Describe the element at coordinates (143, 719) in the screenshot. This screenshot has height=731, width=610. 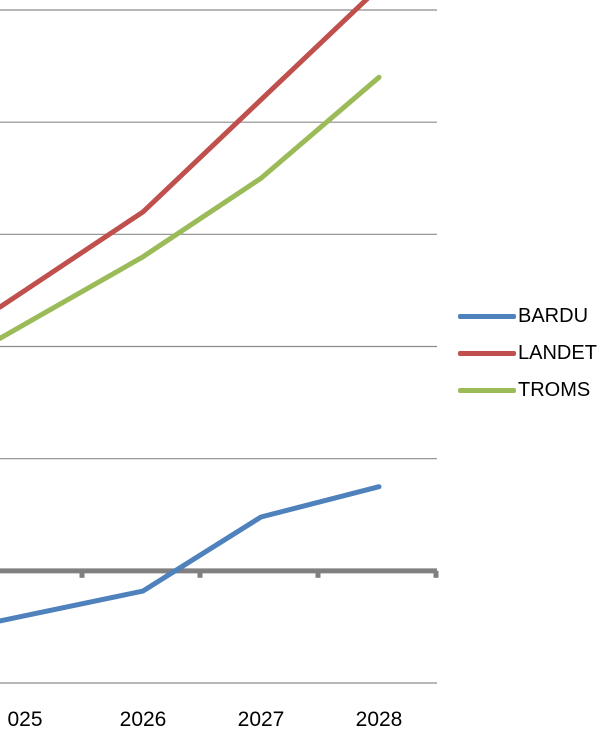
I see `x-tick-label: 2026` at that location.